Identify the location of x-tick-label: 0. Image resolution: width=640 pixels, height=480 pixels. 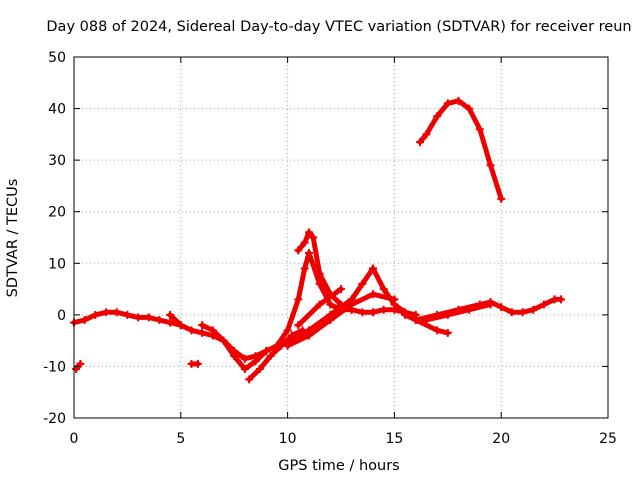
(74, 439).